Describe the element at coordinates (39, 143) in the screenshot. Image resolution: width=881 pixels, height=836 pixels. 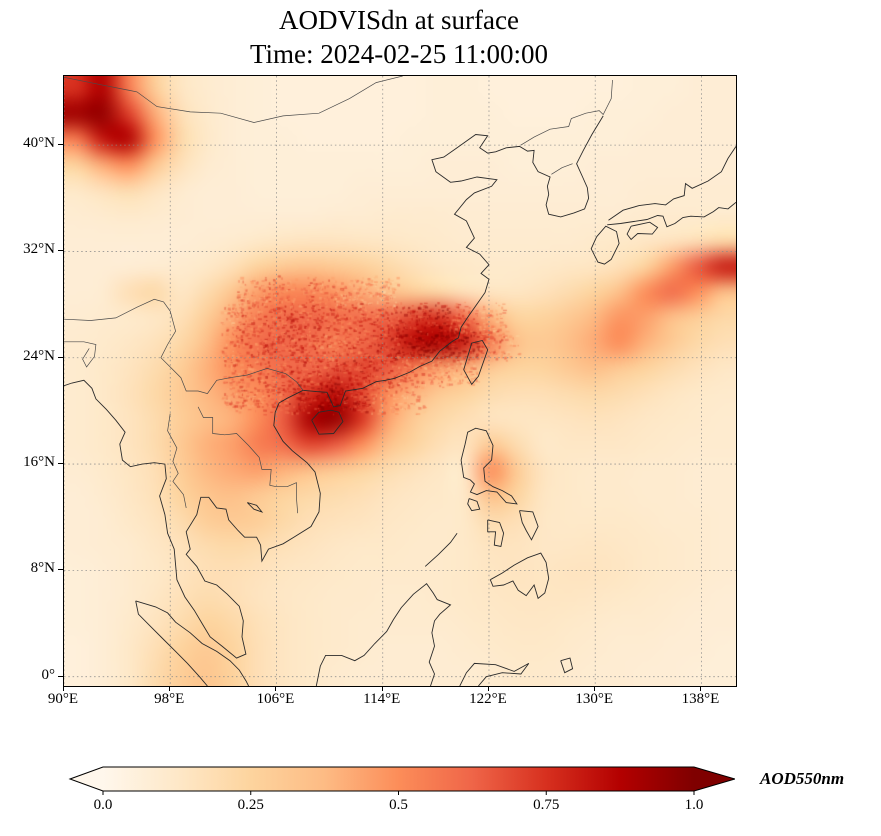
I see `y-tick-label: 40°N` at that location.